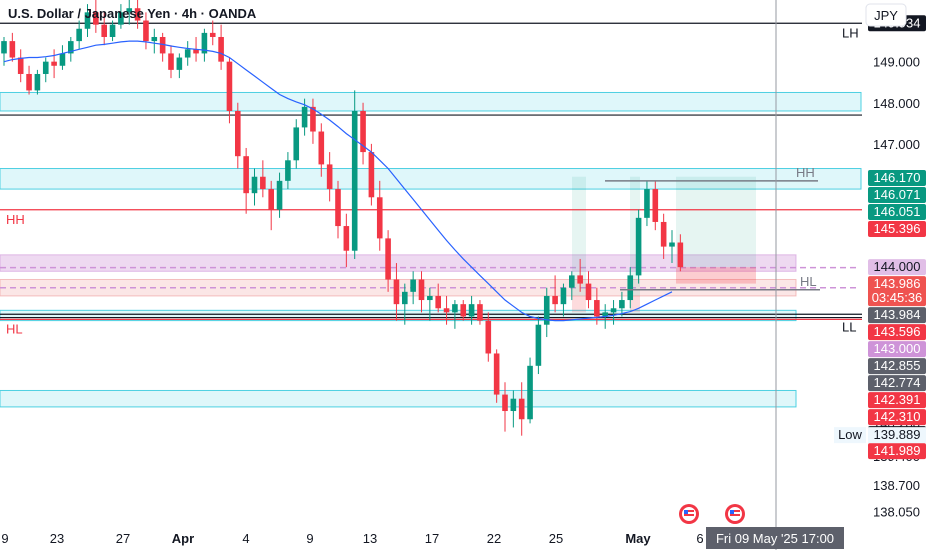 The image size is (932, 550). What do you see at coordinates (897, 177) in the screenshot?
I see `price-badge: 146.170` at bounding box center [897, 177].